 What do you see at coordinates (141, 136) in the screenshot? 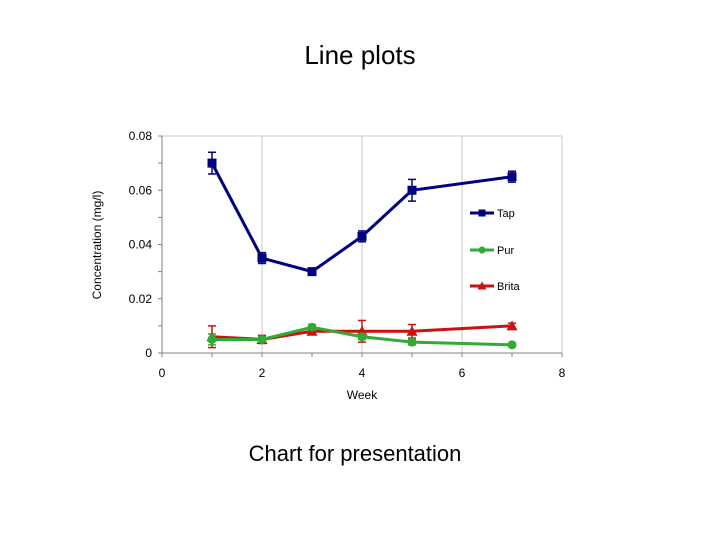
I see `y-tick-label: 0.08` at bounding box center [141, 136].